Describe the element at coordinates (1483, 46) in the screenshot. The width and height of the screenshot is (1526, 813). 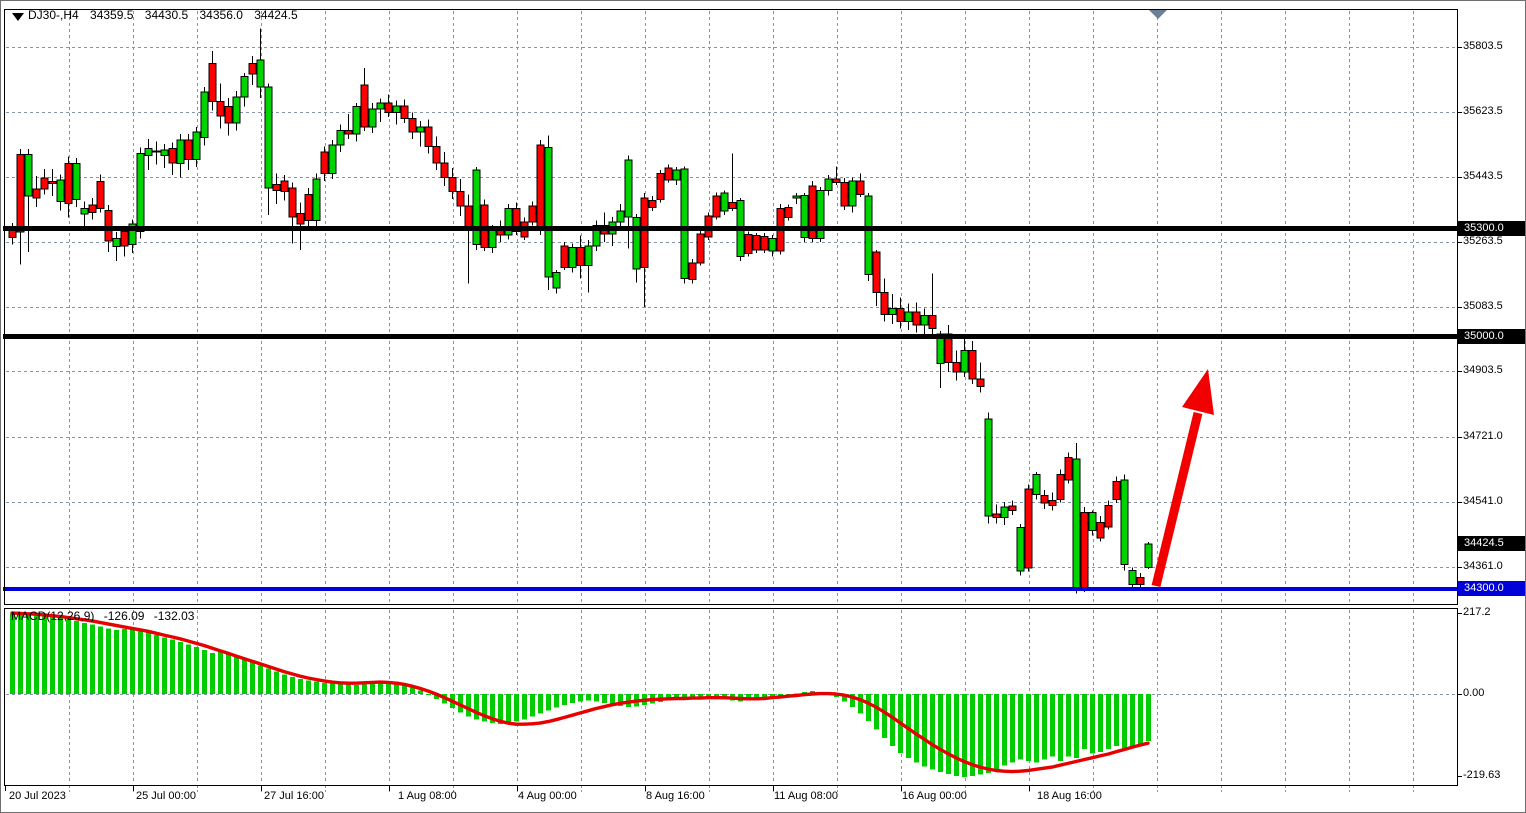
I see `price-axis-label: 35803.5` at that location.